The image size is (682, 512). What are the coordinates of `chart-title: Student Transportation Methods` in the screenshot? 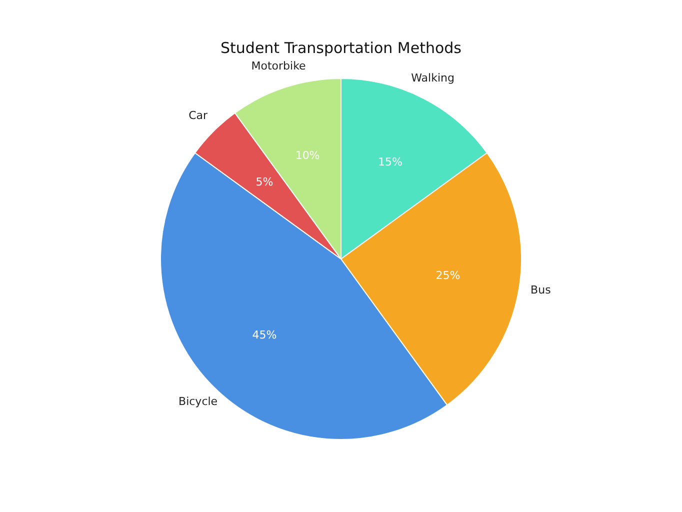 It's located at (341, 47).